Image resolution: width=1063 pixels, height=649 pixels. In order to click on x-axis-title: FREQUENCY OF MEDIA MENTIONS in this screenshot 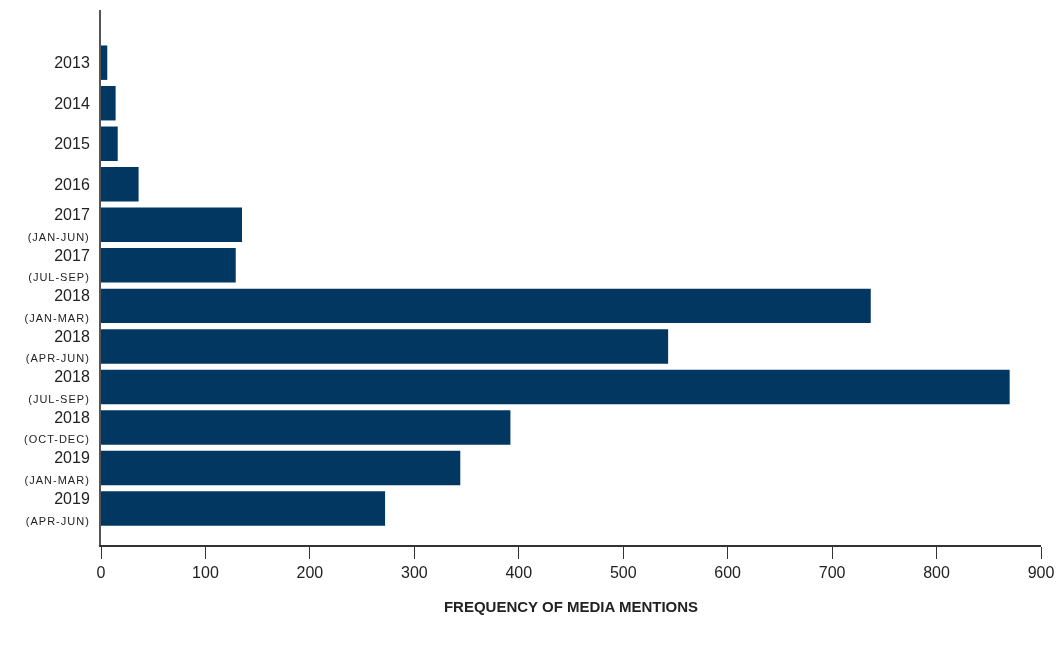, I will do `click(571, 607)`.